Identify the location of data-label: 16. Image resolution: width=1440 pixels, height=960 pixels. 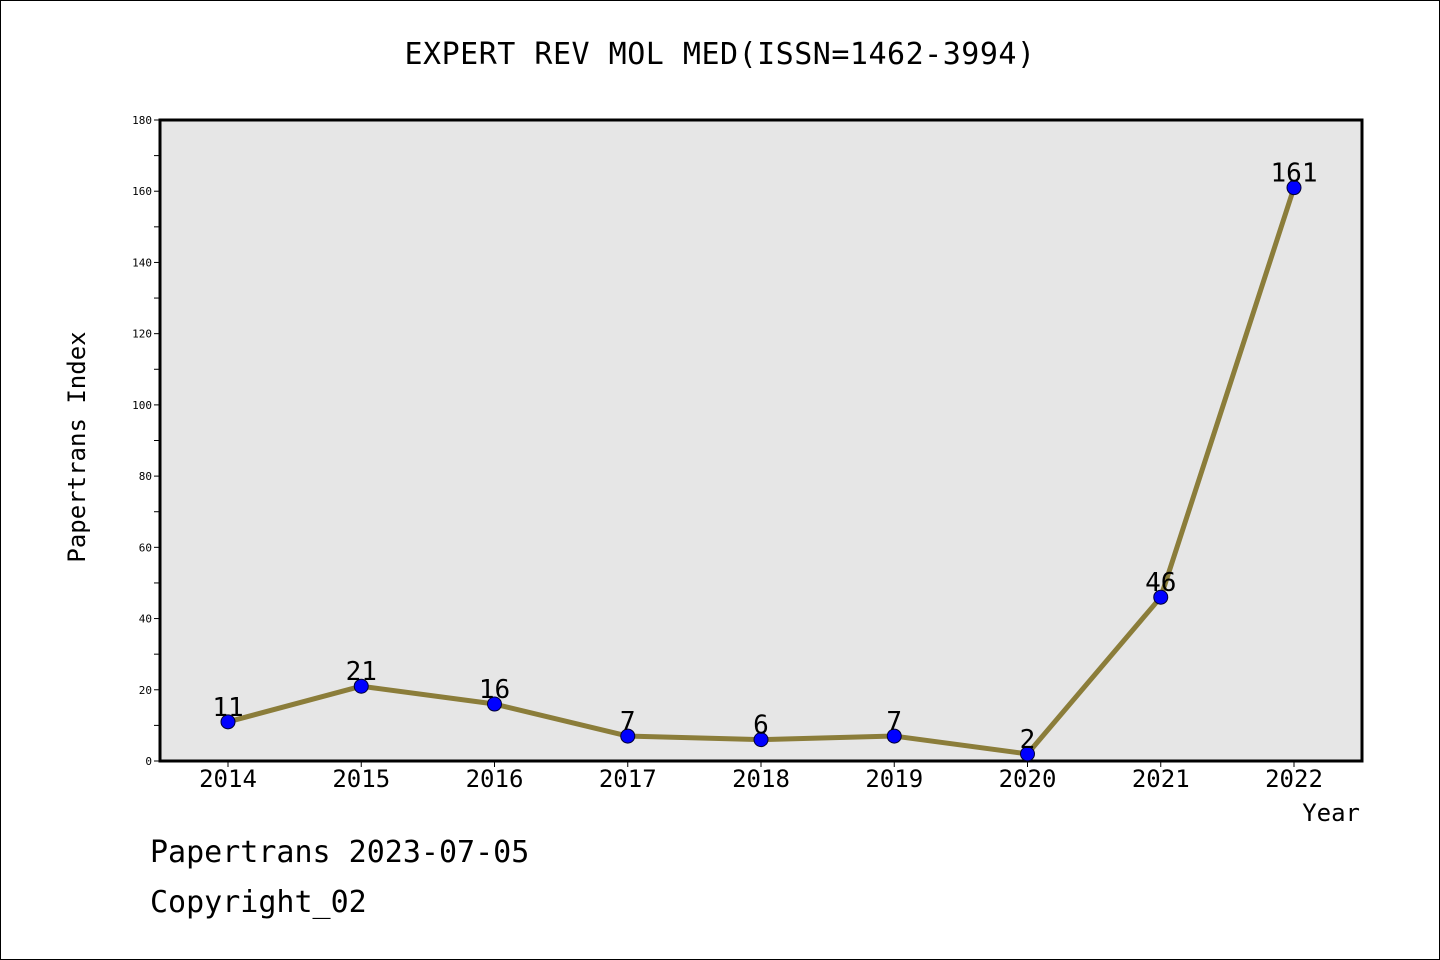
(494, 690).